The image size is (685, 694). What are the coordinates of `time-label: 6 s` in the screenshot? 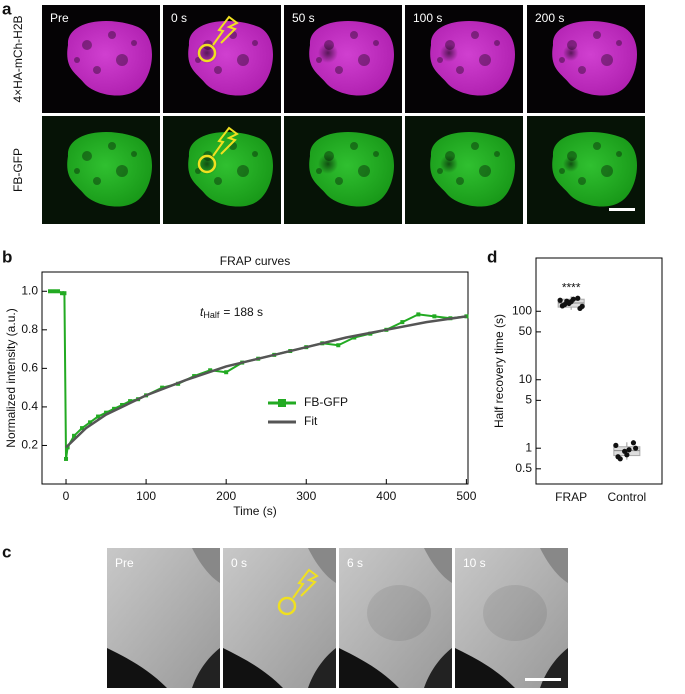 It's located at (355, 563).